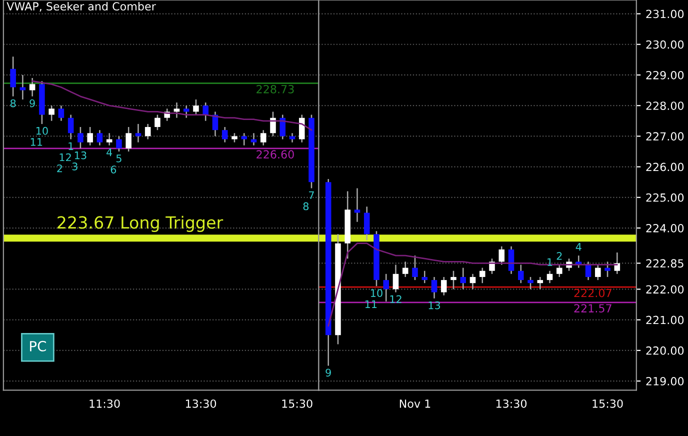  What do you see at coordinates (665, 320) in the screenshot?
I see `y-tick-label: 221.00` at bounding box center [665, 320].